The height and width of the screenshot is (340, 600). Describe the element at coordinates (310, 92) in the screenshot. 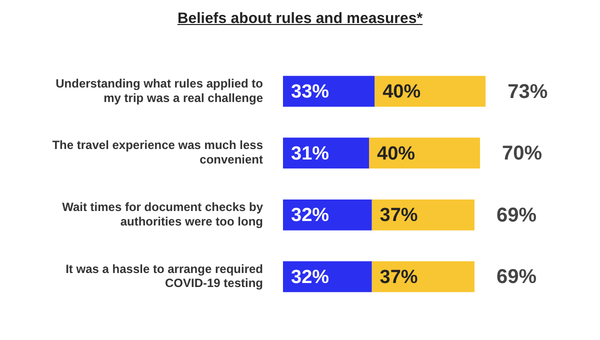

I see `data-label: 33%` at that location.